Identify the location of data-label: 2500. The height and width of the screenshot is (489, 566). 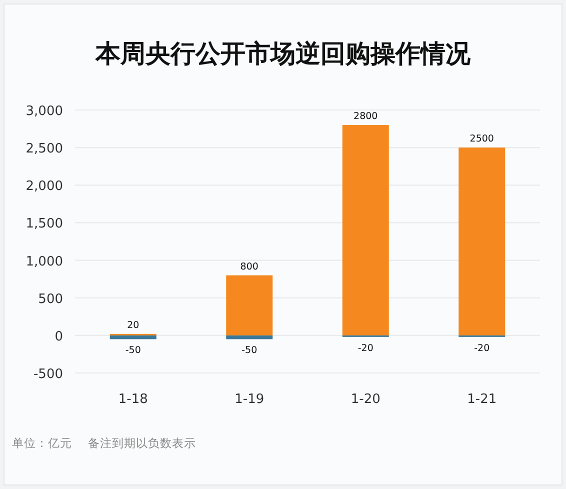
(482, 139).